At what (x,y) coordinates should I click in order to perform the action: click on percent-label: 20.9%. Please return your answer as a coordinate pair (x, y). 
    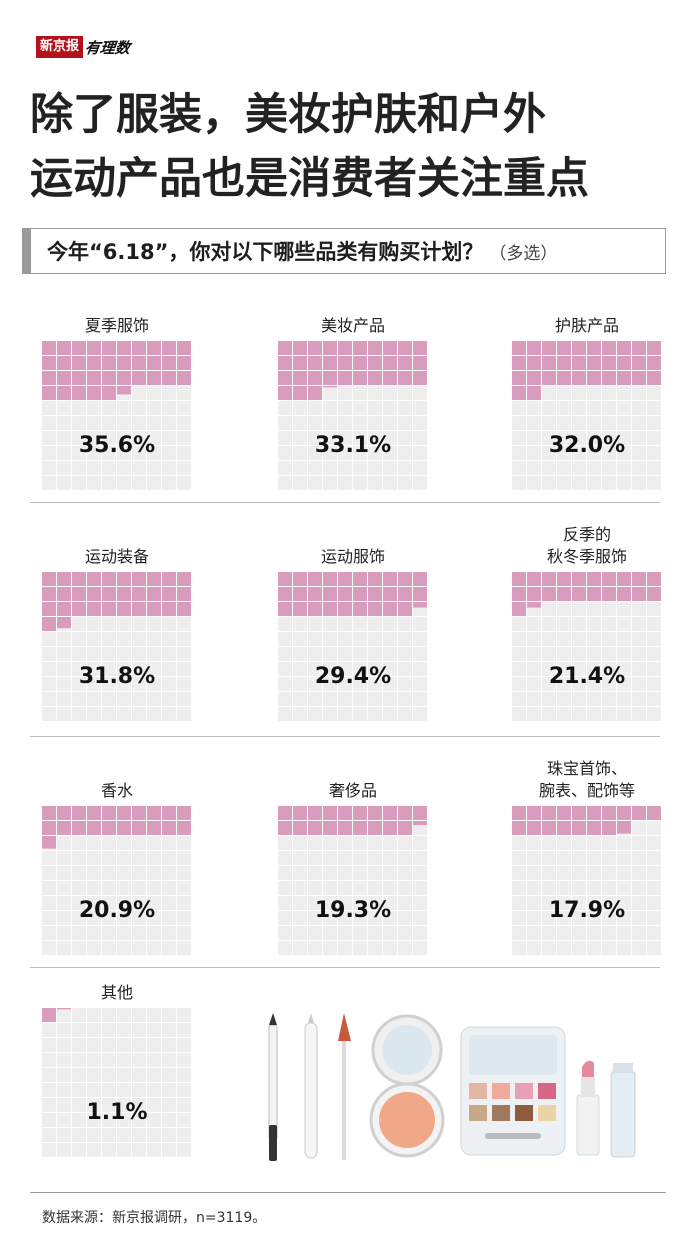
    Looking at the image, I should click on (117, 910).